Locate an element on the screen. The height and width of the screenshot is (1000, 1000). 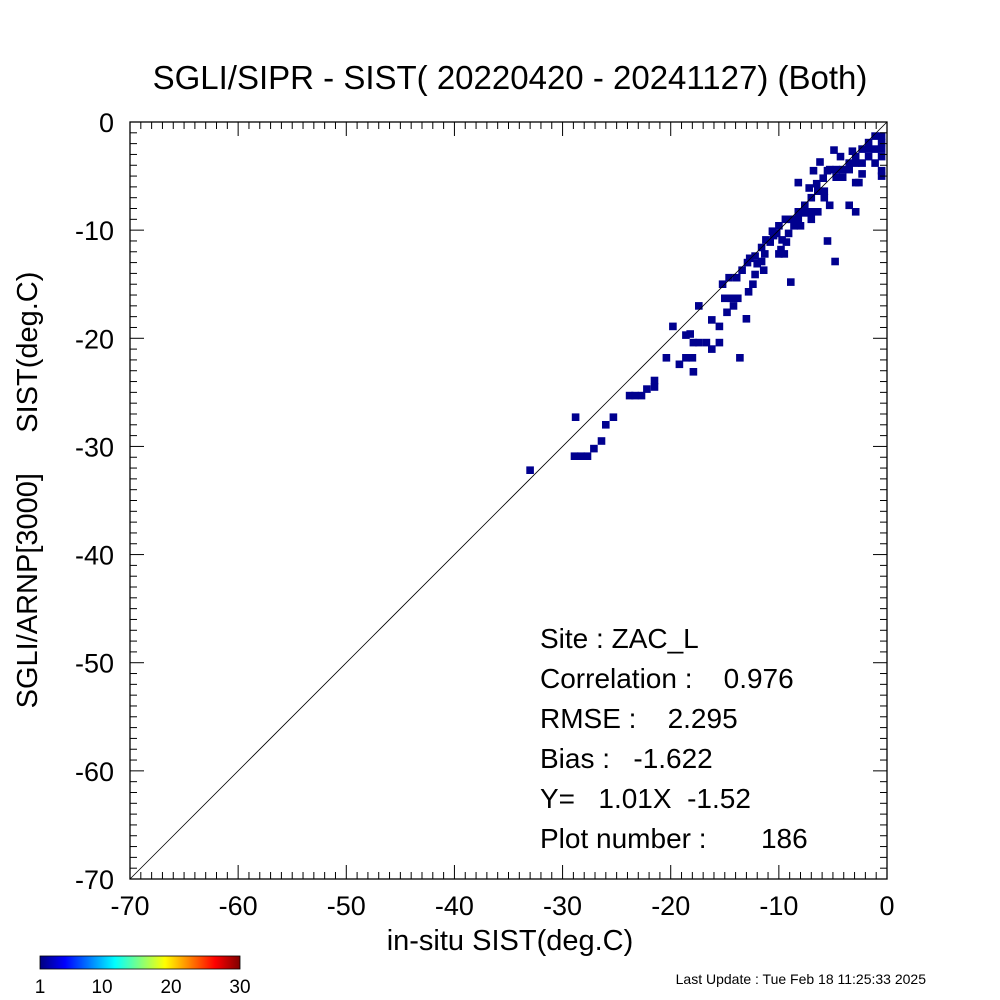
y-tick-label: -40 is located at coordinates (94, 556).